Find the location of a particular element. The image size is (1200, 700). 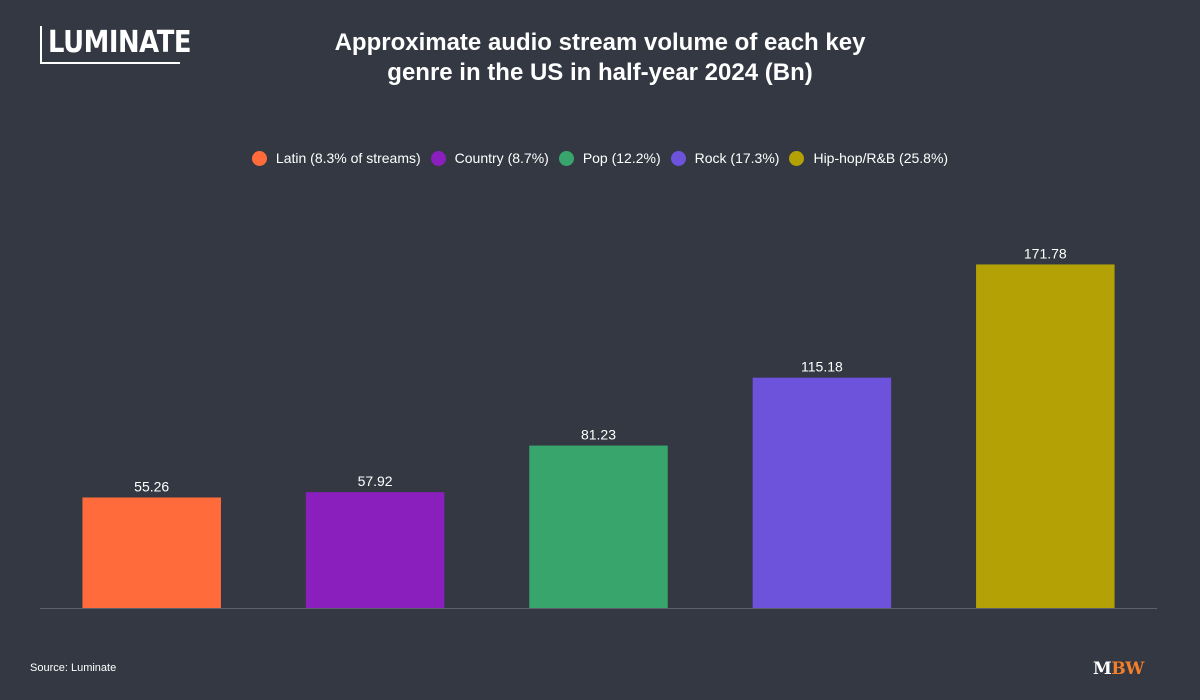

legend-label-country: Country (8.7%) is located at coordinates (501, 158).